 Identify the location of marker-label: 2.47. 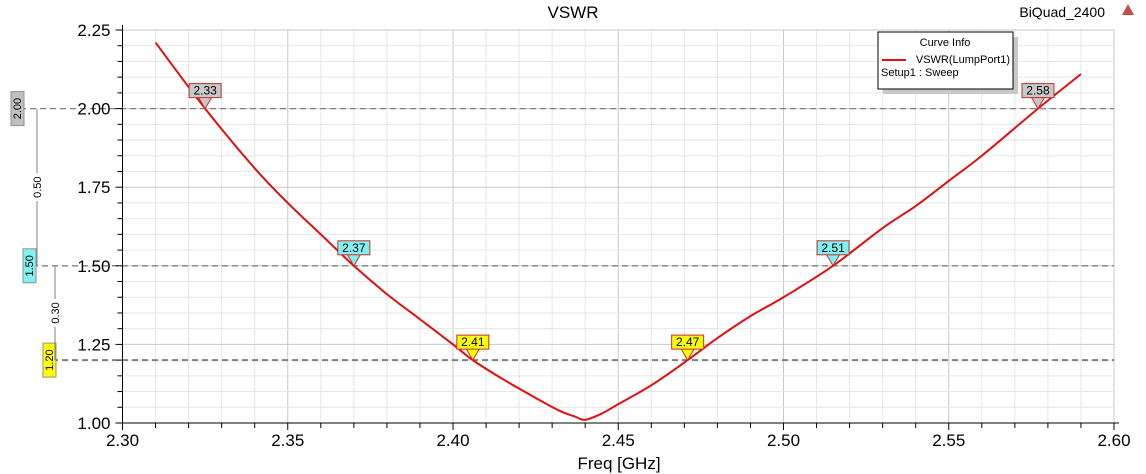
(688, 342).